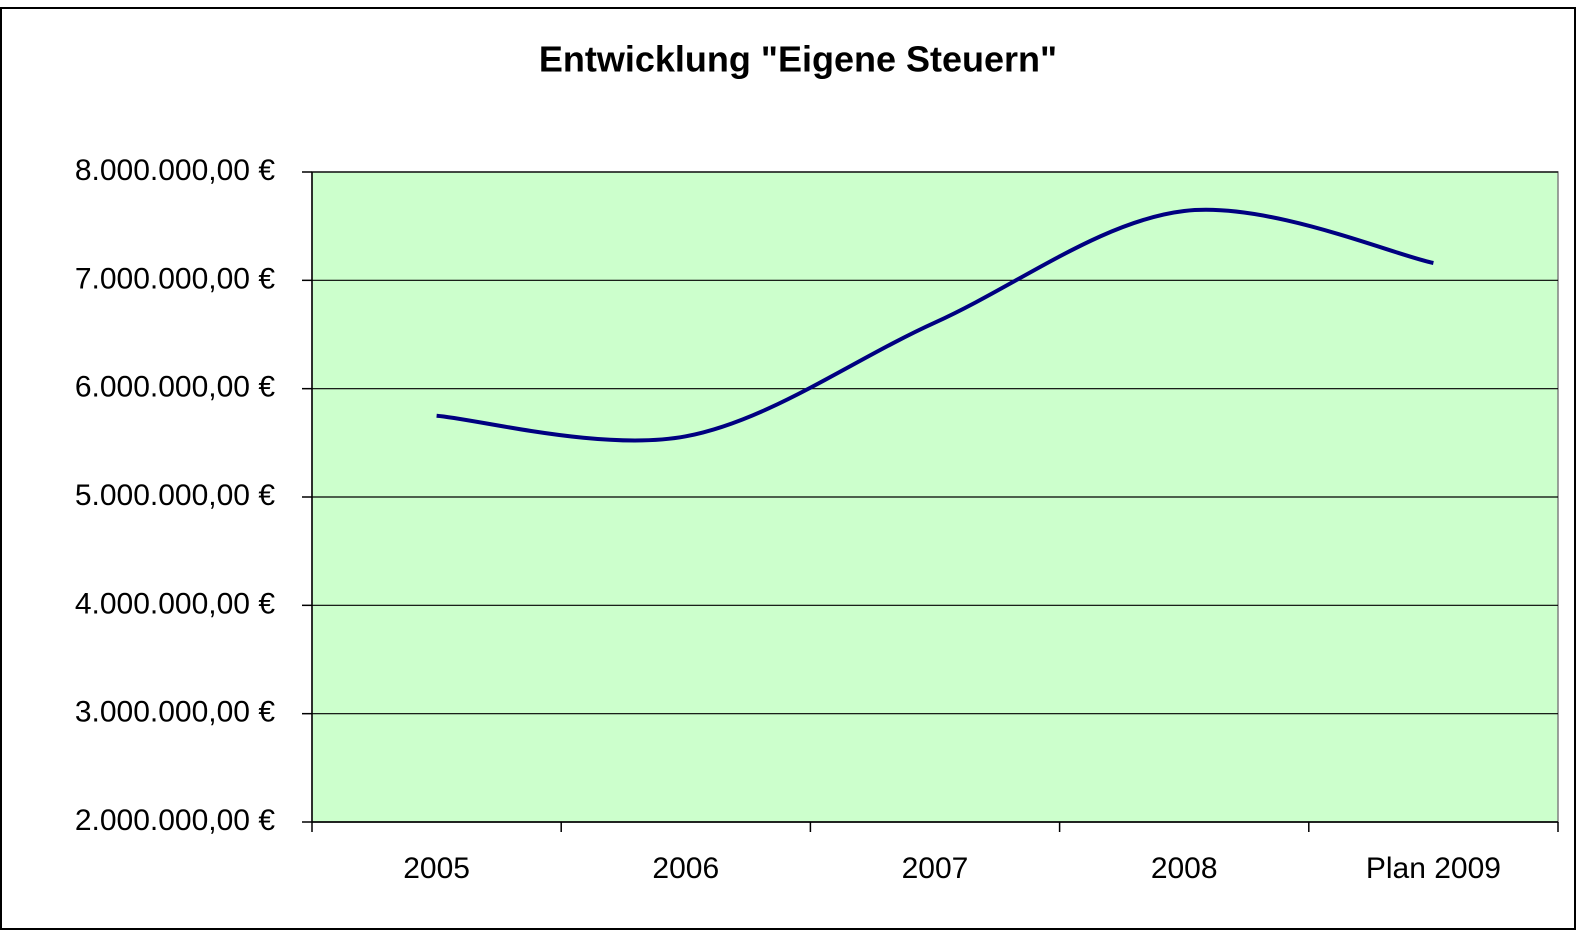 This screenshot has height=930, width=1576. Describe the element at coordinates (1184, 868) in the screenshot. I see `x-tick-label: 2008` at that location.